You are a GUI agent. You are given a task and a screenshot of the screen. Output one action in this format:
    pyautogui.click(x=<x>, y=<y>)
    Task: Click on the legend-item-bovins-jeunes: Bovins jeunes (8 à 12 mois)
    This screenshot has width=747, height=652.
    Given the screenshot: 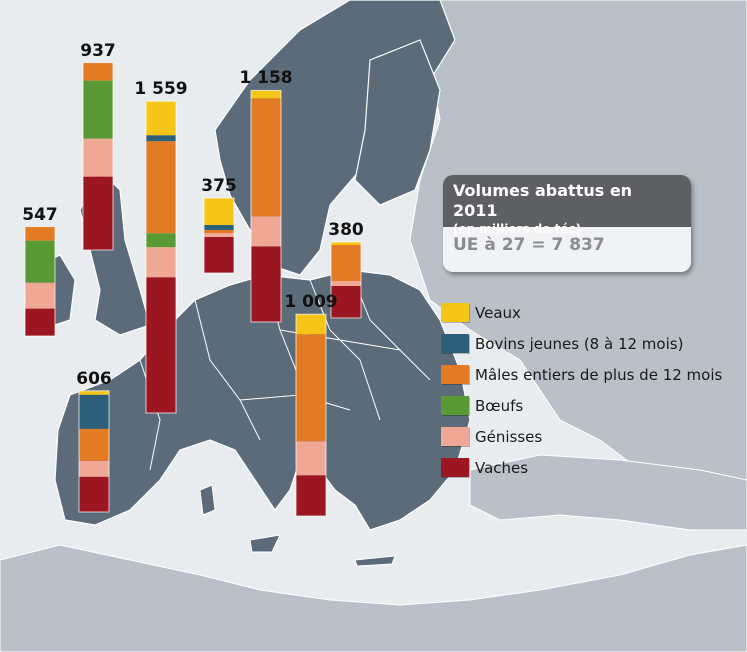 What is the action you would take?
    pyautogui.click(x=581, y=343)
    